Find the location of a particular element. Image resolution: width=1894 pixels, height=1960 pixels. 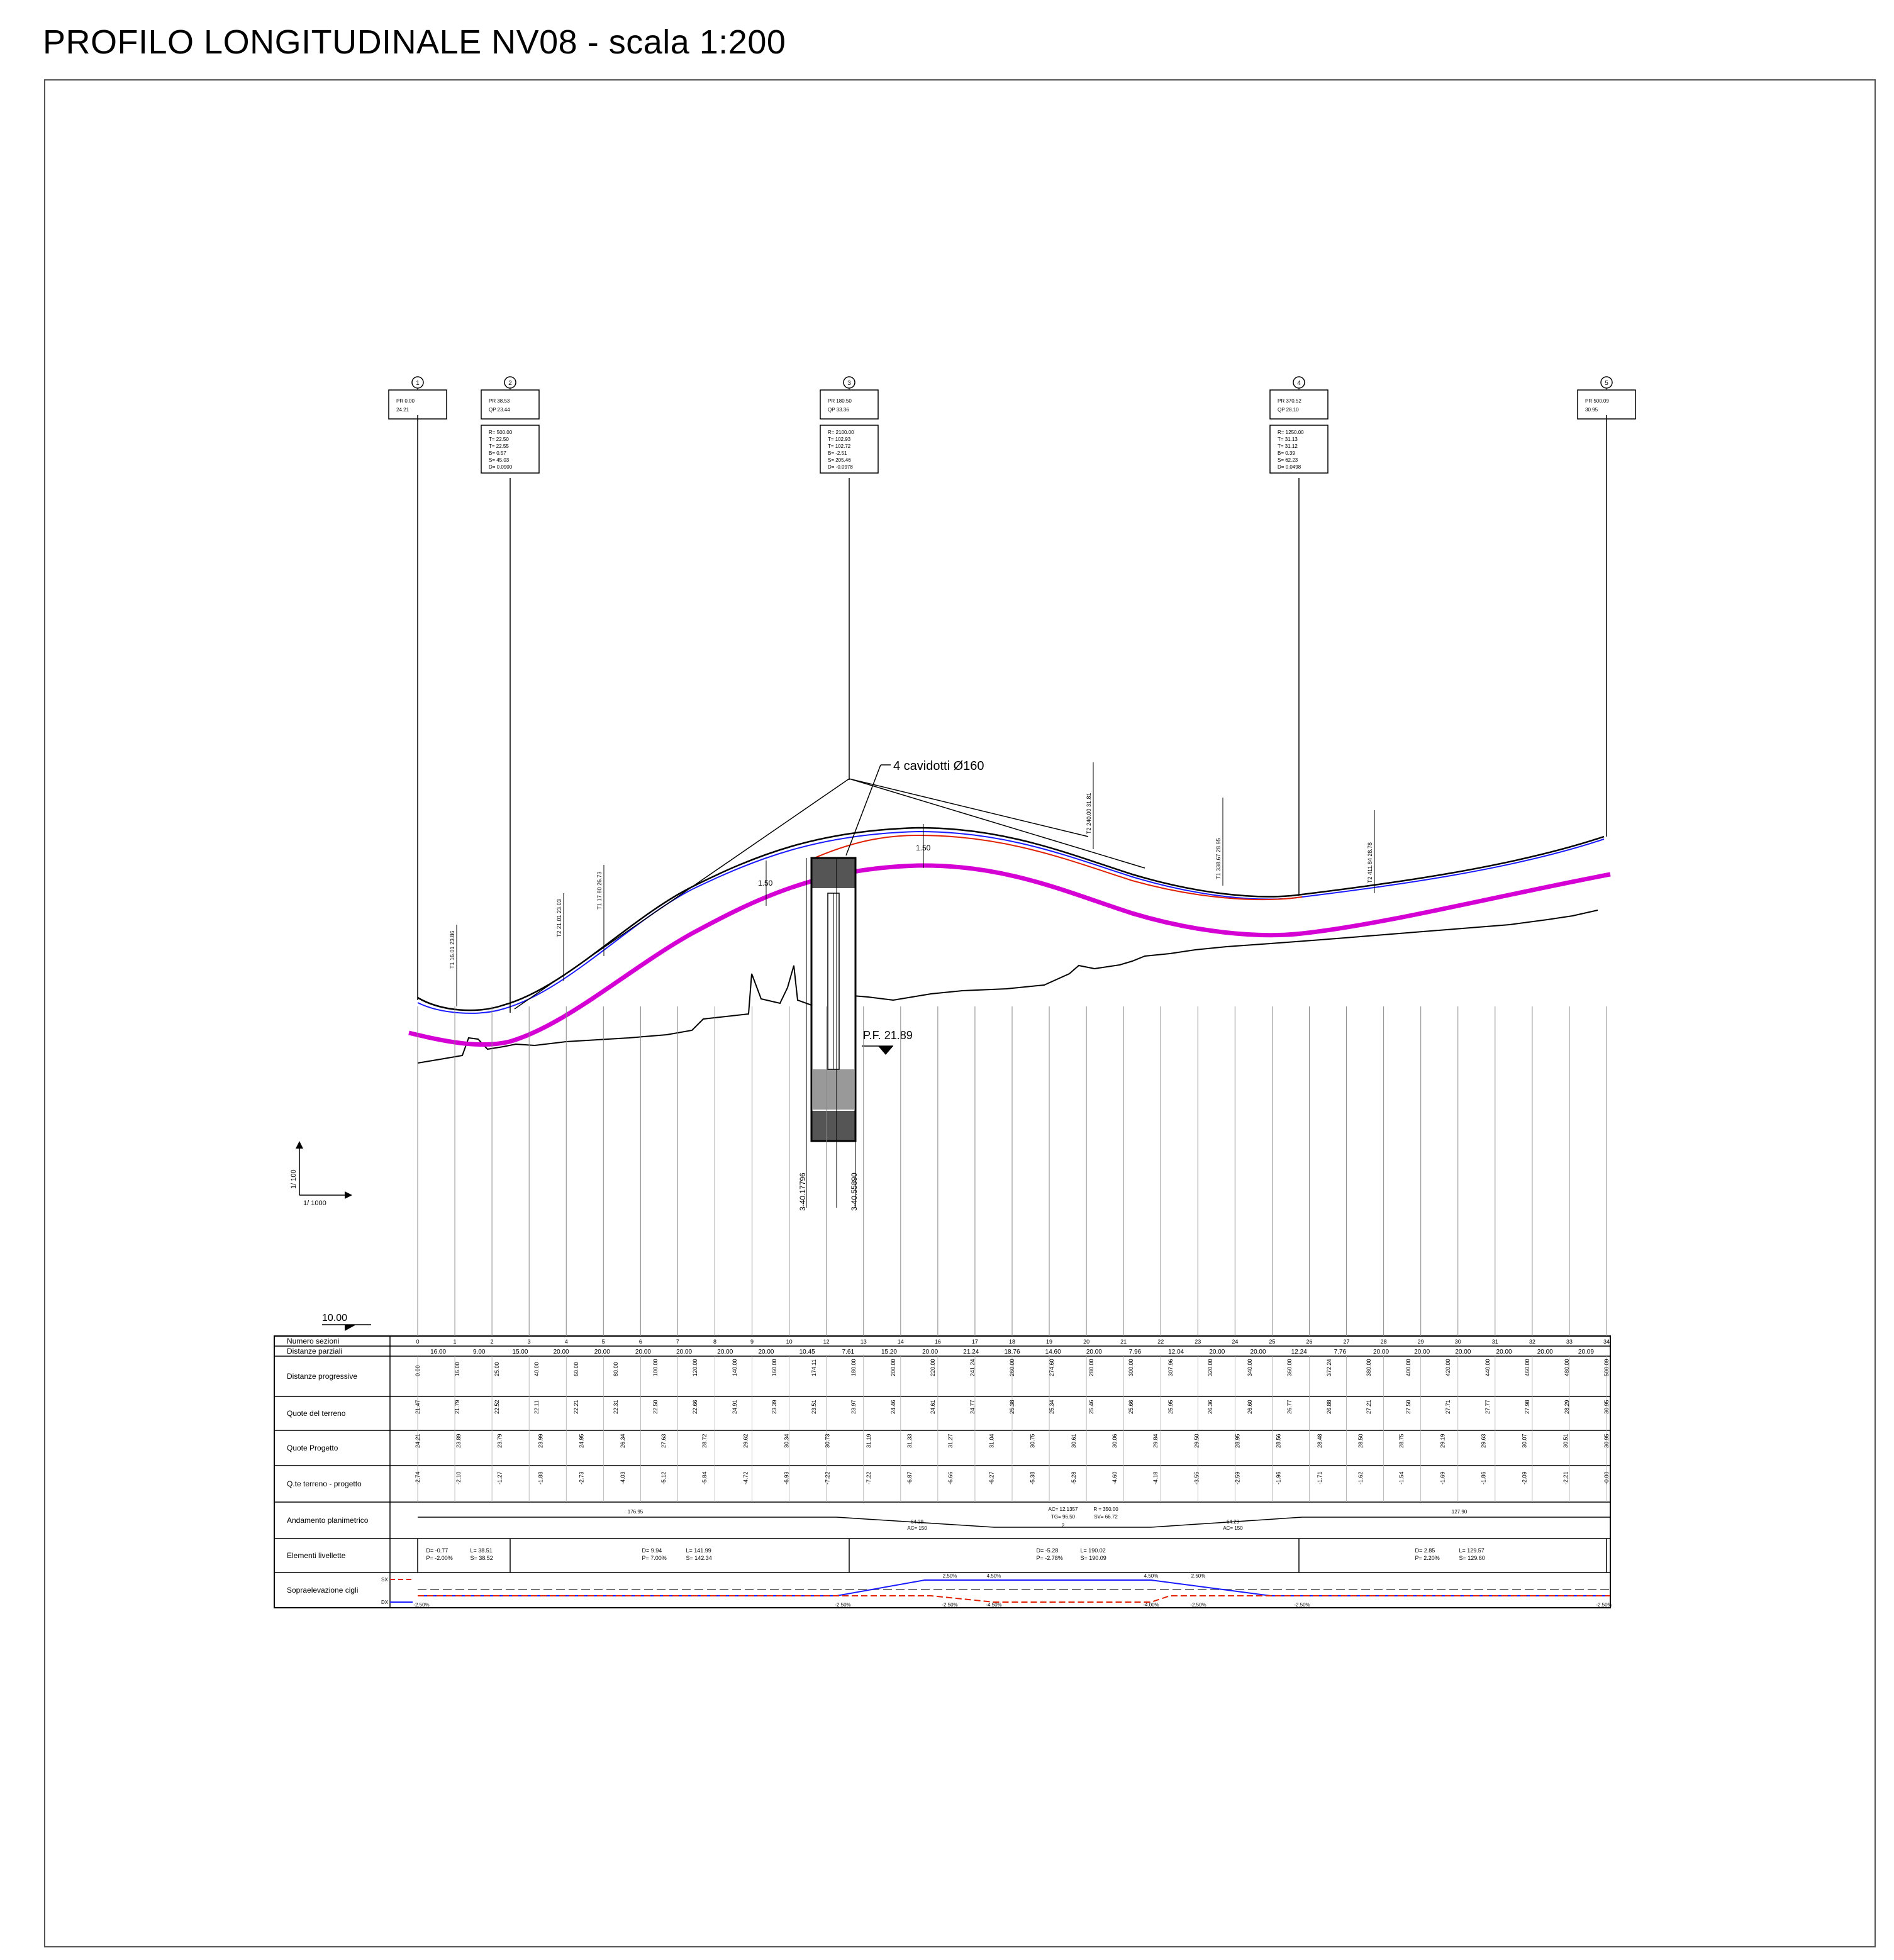

project-elevation: 23.89 is located at coordinates (458, 1441).